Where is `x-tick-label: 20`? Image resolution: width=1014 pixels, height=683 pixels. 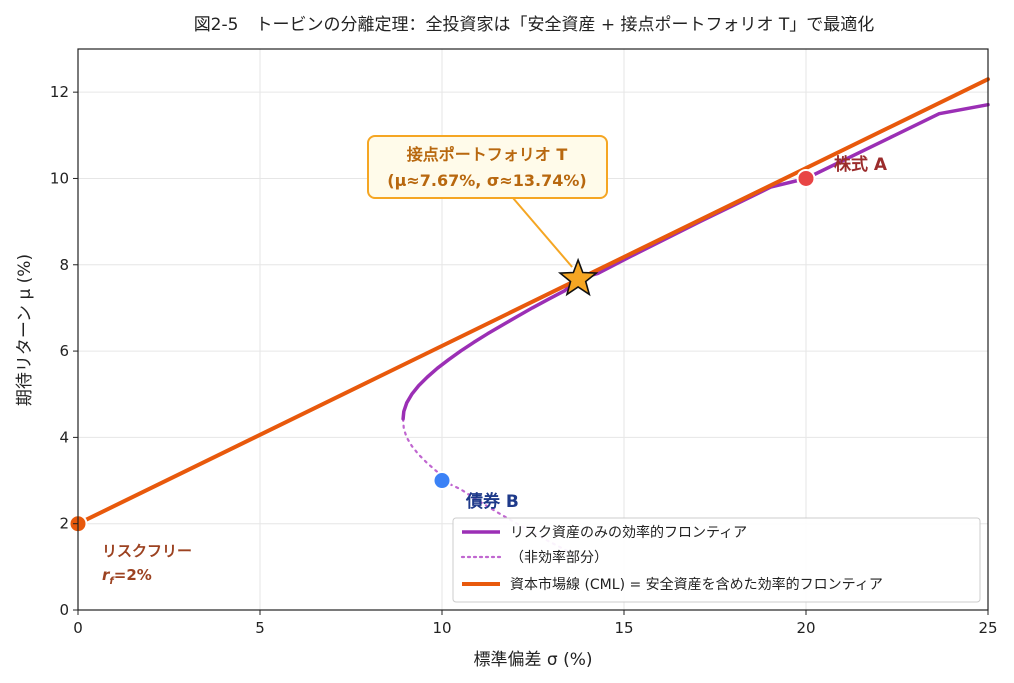 x-tick-label: 20 is located at coordinates (805, 628).